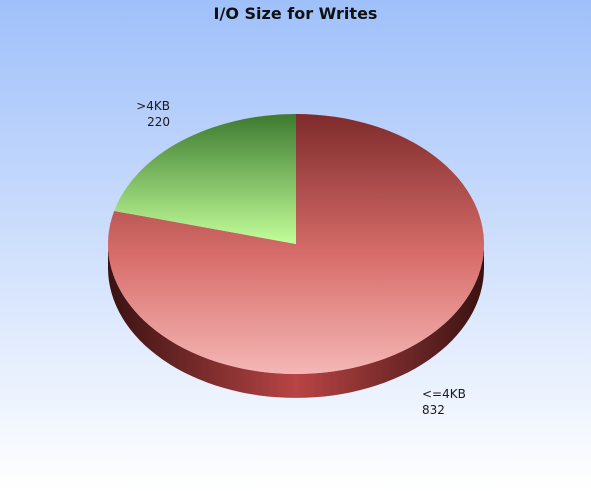 The image size is (591, 491). What do you see at coordinates (444, 394) in the screenshot?
I see `slice-label-le4kb-name: <=4KB` at bounding box center [444, 394].